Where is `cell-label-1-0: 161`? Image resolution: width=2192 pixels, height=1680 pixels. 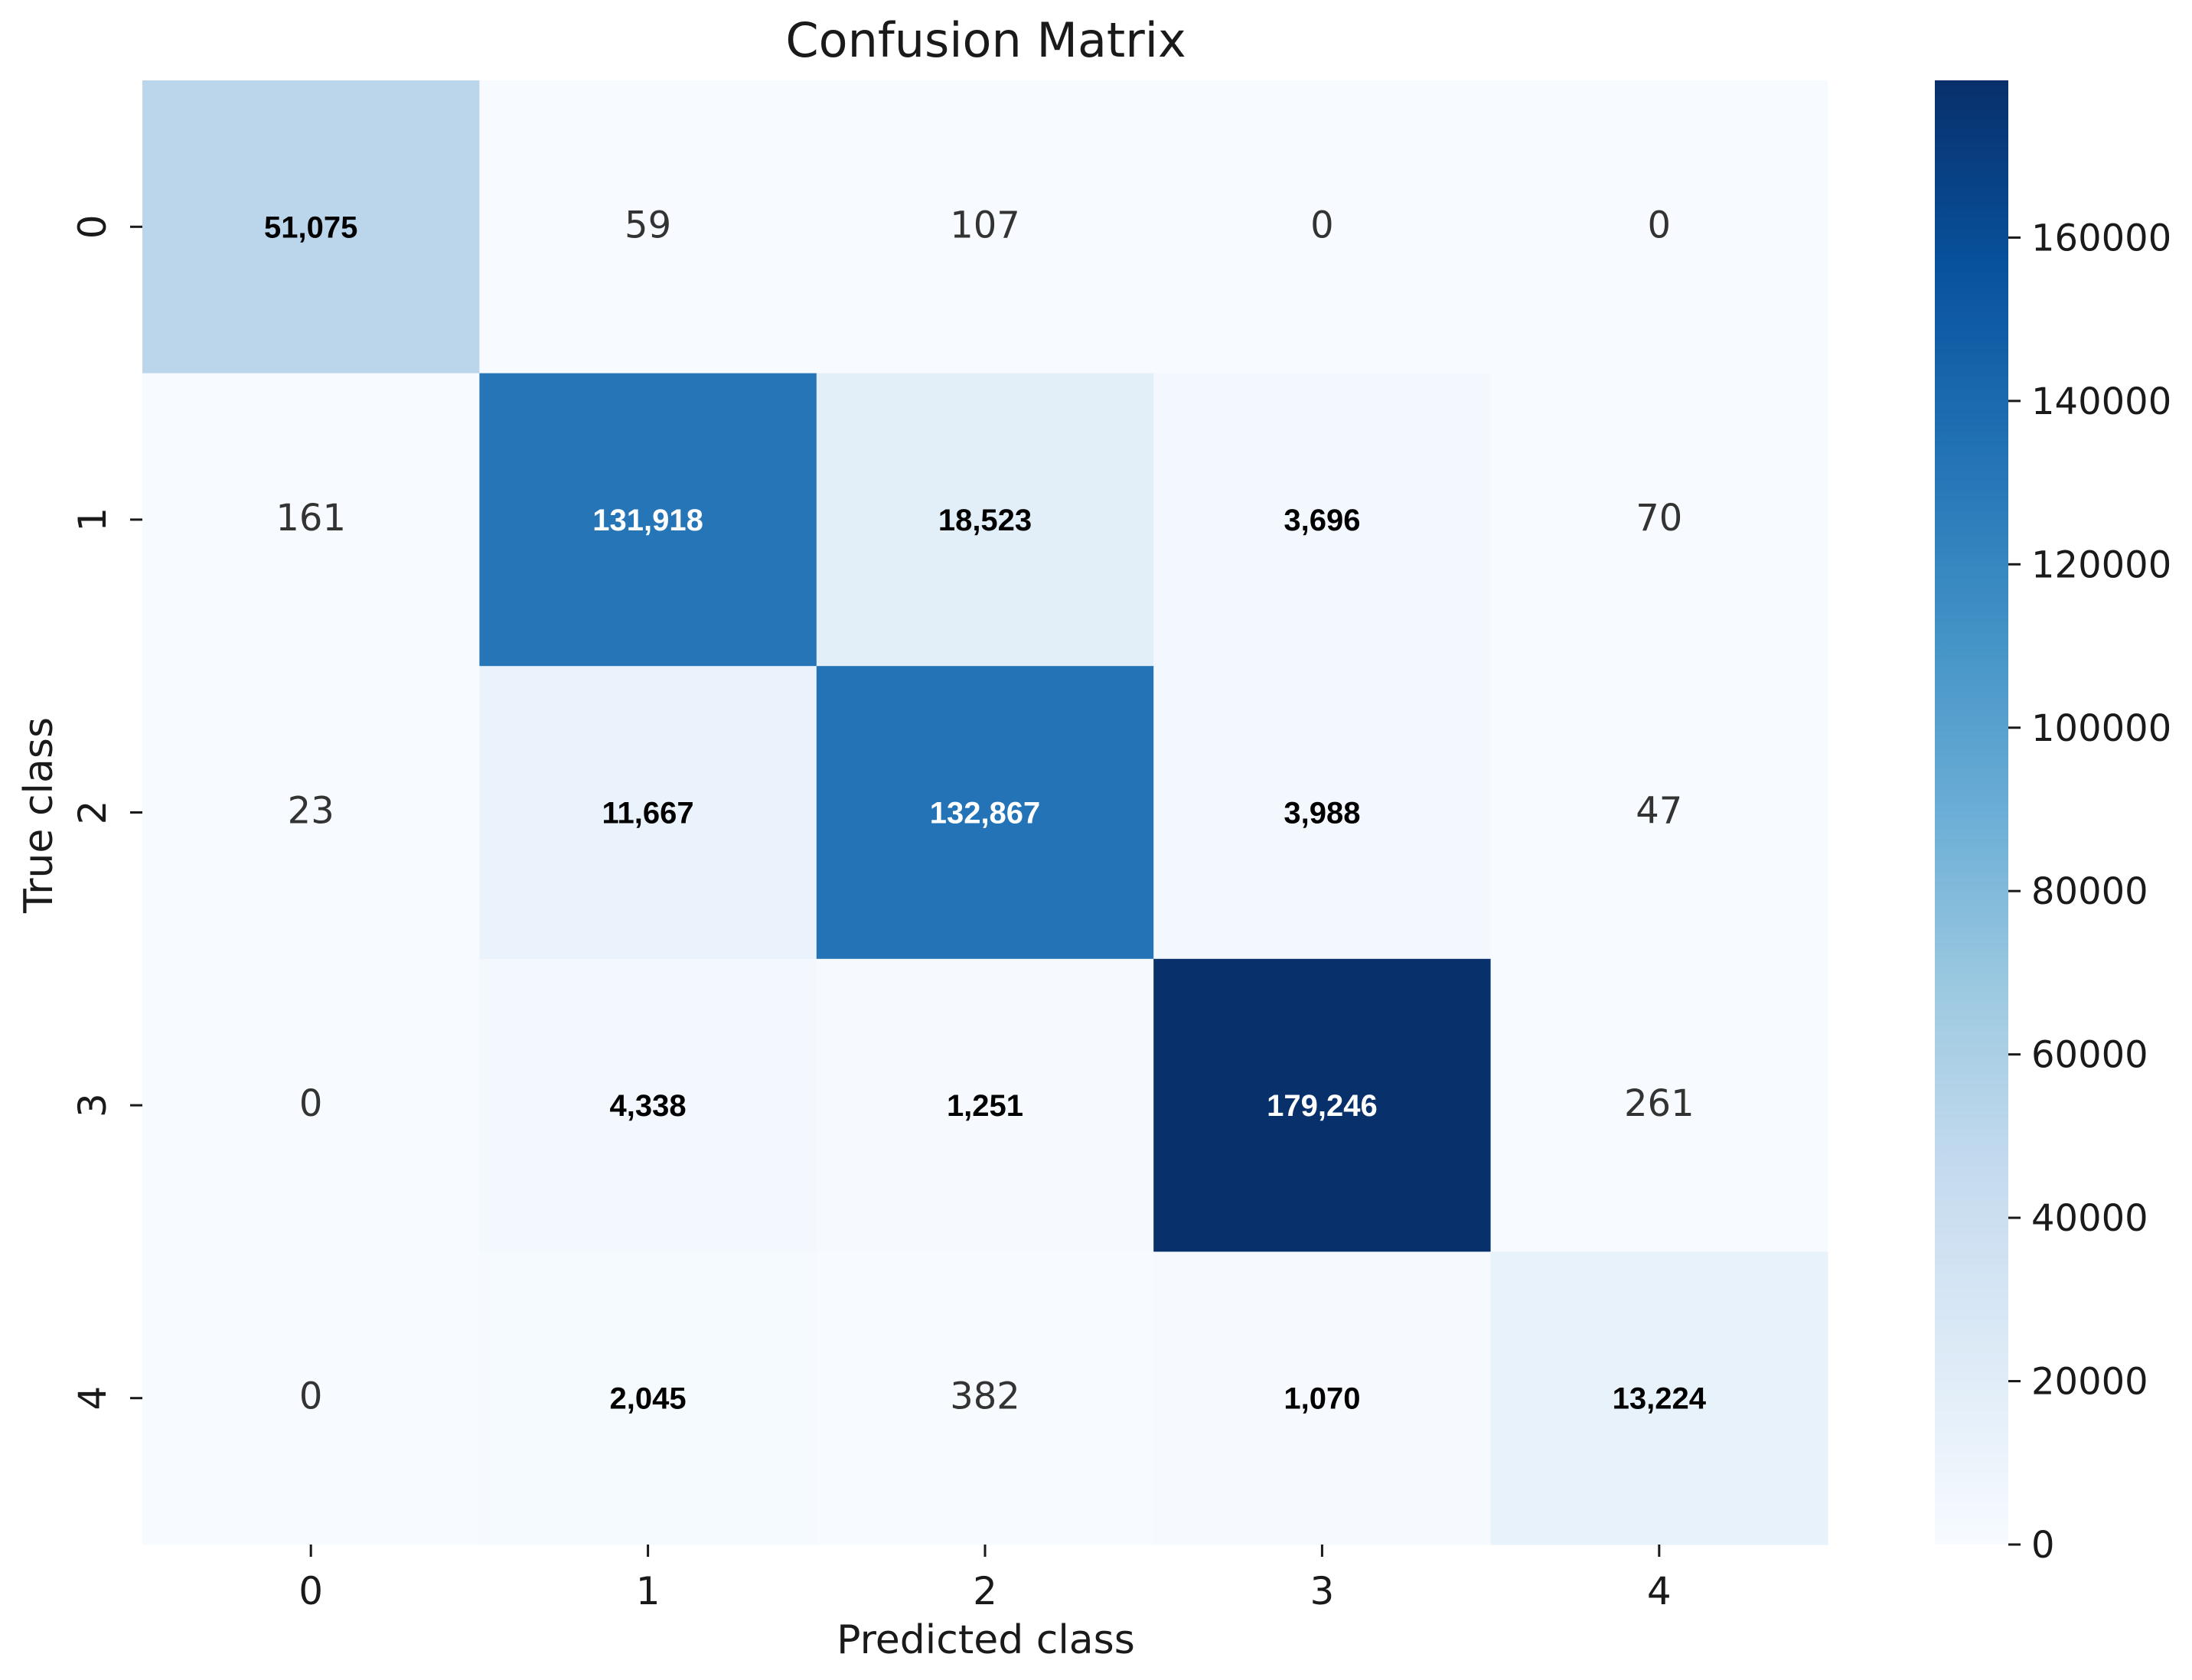 cell-label-1-0: 161 is located at coordinates (311, 518).